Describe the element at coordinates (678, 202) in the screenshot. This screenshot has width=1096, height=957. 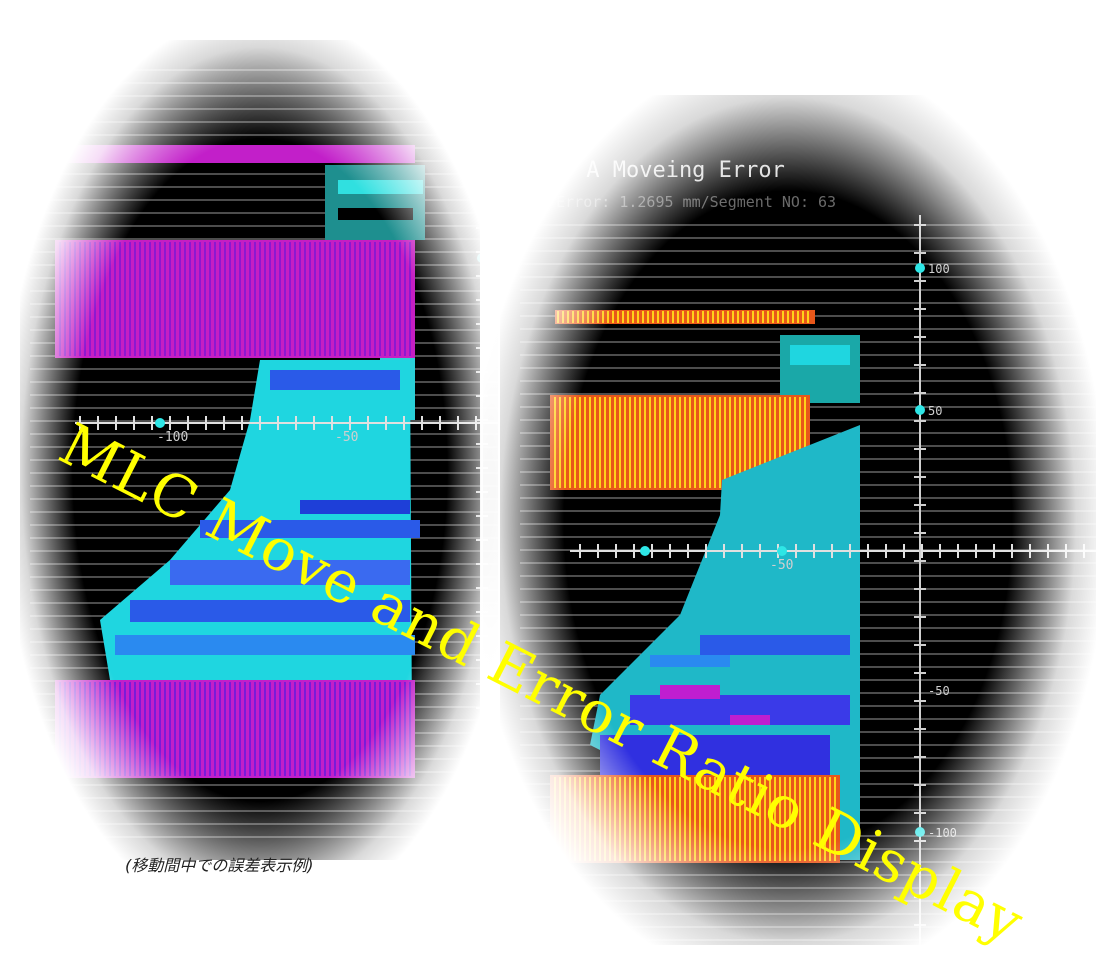
I see `max-error-label: Max Error: 1.2695 mm/Segment NO: 63` at that location.